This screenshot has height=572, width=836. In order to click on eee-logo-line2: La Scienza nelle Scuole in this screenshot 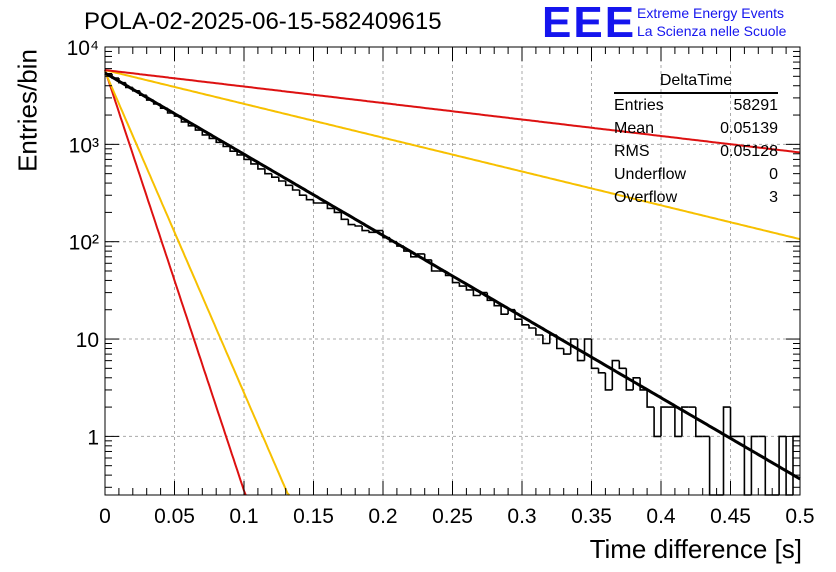, I will do `click(712, 31)`.